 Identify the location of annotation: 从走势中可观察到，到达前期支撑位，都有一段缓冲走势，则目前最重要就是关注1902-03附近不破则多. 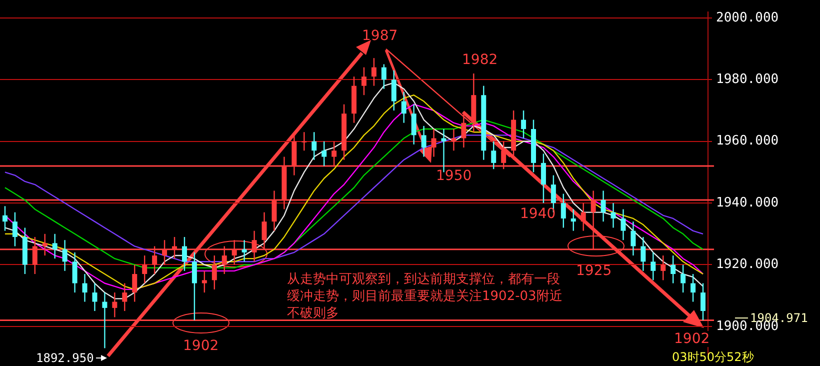
(425, 296).